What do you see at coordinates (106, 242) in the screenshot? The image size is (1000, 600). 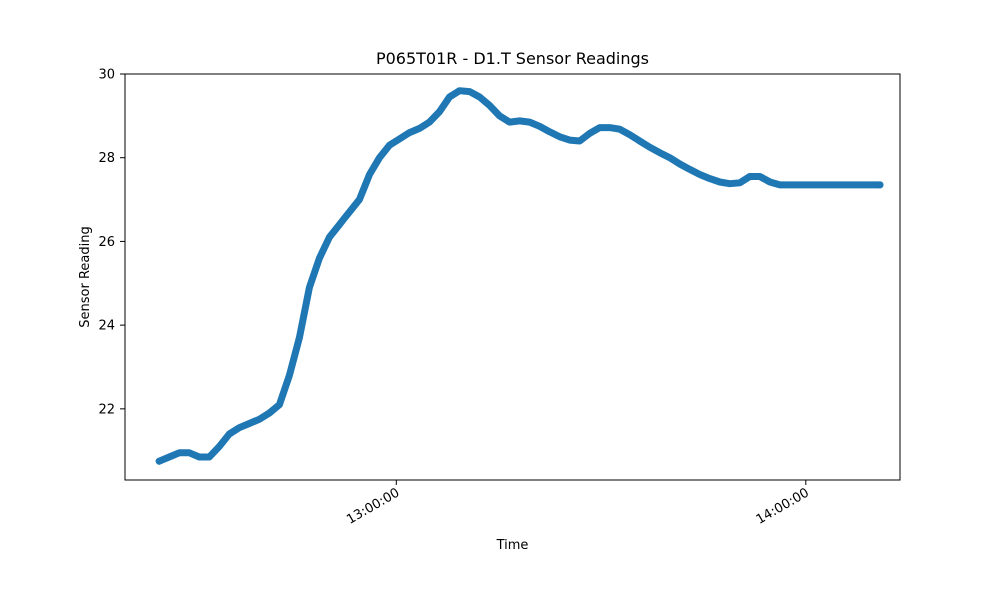 I see `y-tick-label: 26` at bounding box center [106, 242].